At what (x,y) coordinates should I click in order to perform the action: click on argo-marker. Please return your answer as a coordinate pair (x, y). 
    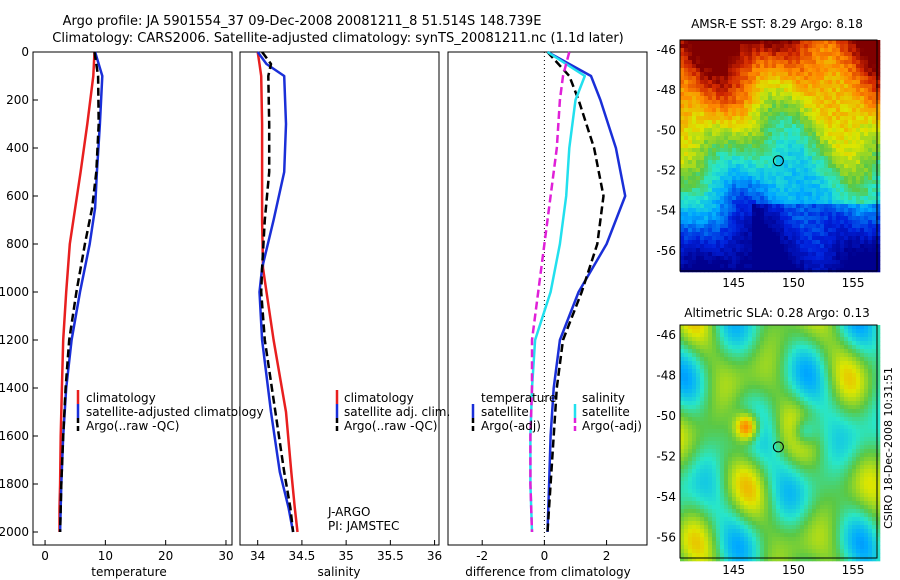
    Looking at the image, I should click on (778, 161).